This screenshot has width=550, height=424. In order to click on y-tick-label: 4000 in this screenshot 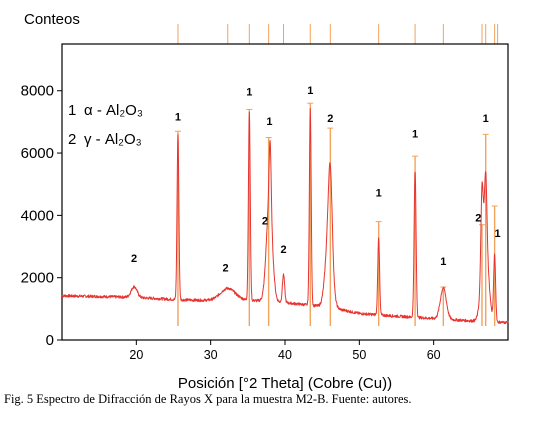, I will do `click(37, 215)`.